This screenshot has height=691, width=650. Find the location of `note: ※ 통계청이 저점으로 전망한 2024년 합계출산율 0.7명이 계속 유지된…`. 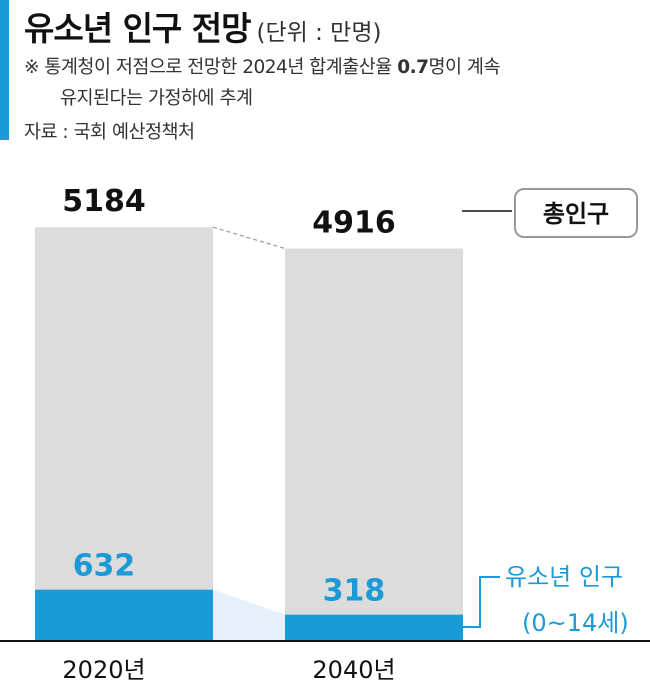

note: ※ 통계청이 저점으로 전망한 2024년 합계출산율 0.7명이 계속 유지된… is located at coordinates (334, 83).